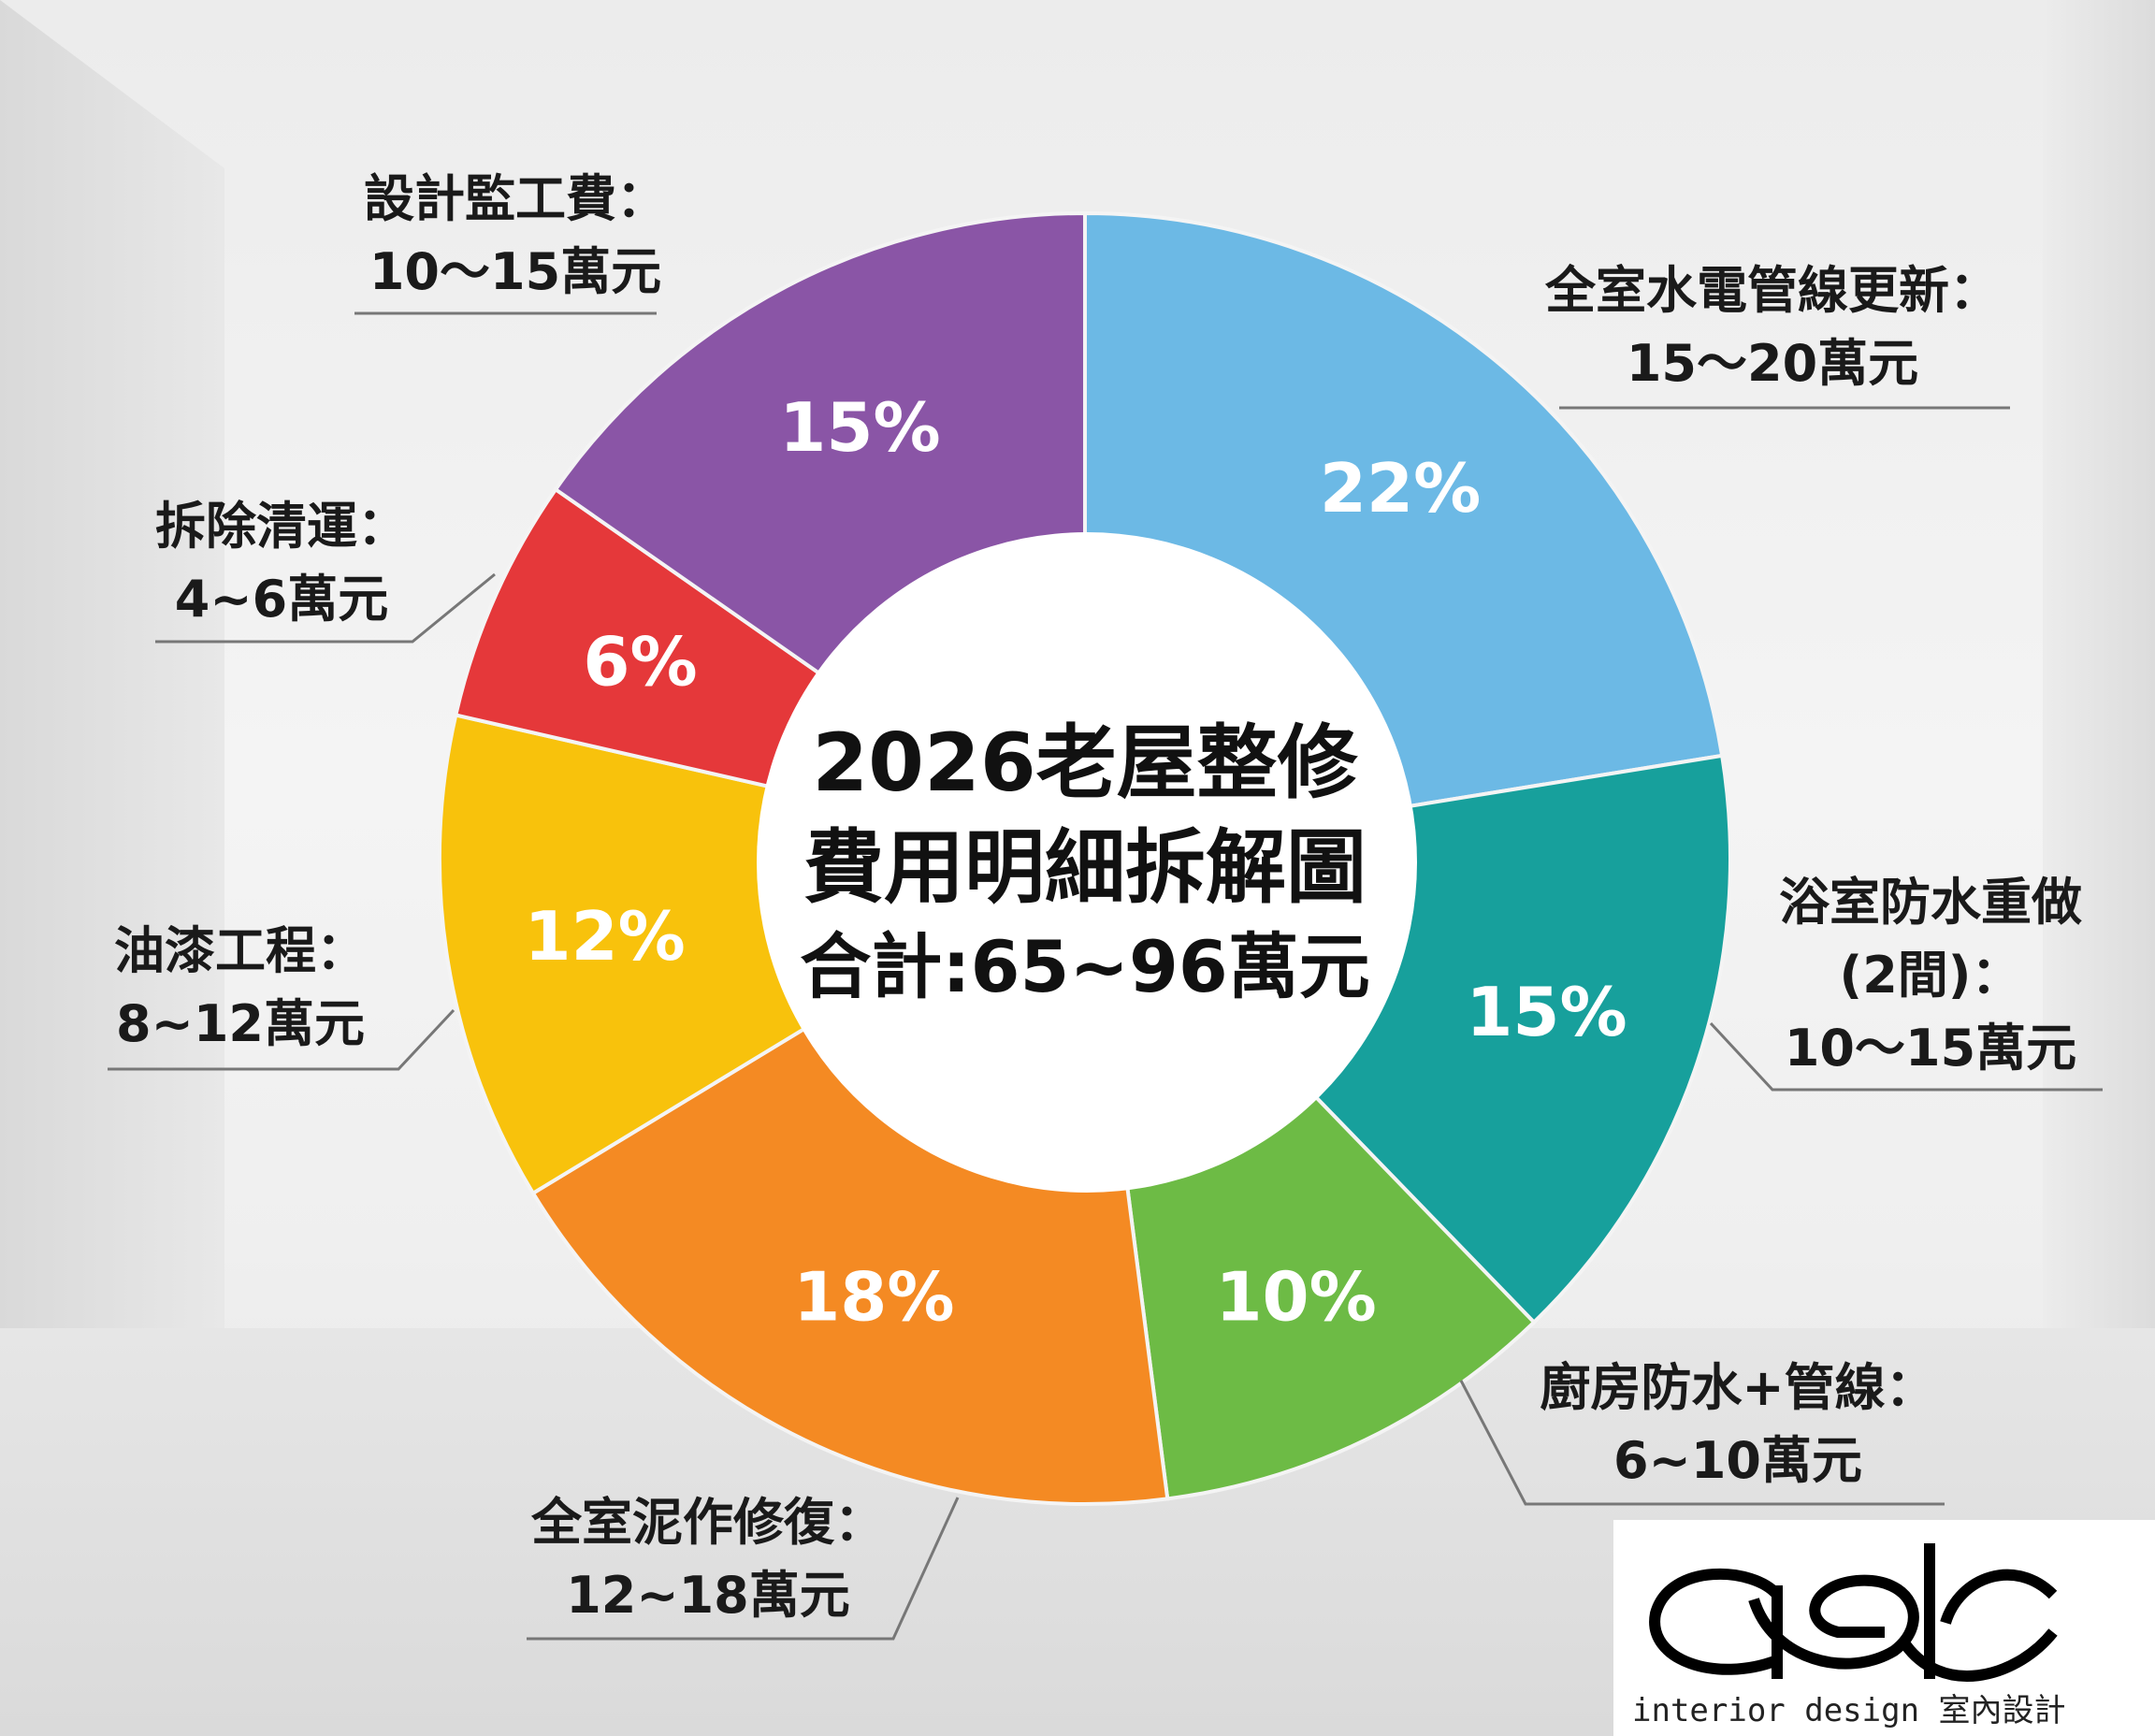 The width and height of the screenshot is (2155, 1736). What do you see at coordinates (860, 427) in the screenshot?
I see `slice-value-label-6: 15%` at bounding box center [860, 427].